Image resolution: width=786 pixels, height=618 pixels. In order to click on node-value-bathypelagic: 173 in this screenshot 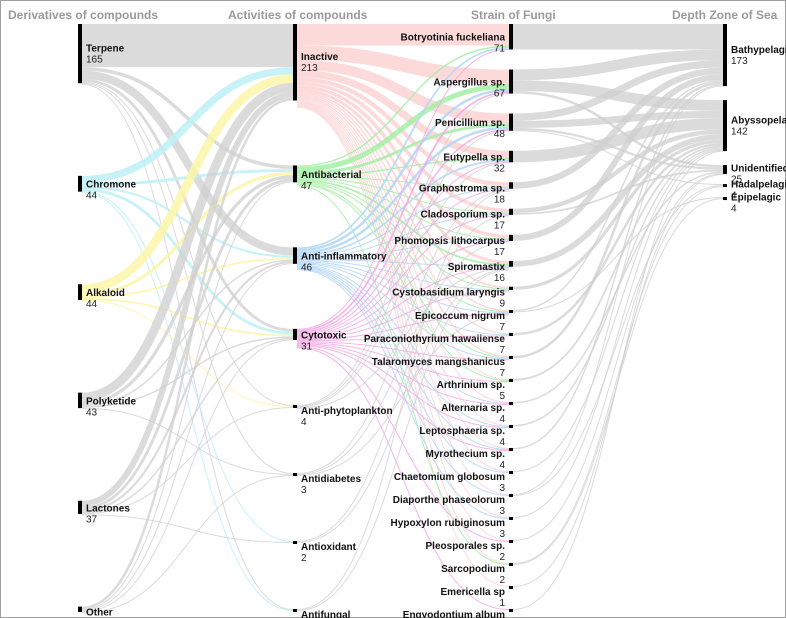, I will do `click(739, 61)`.